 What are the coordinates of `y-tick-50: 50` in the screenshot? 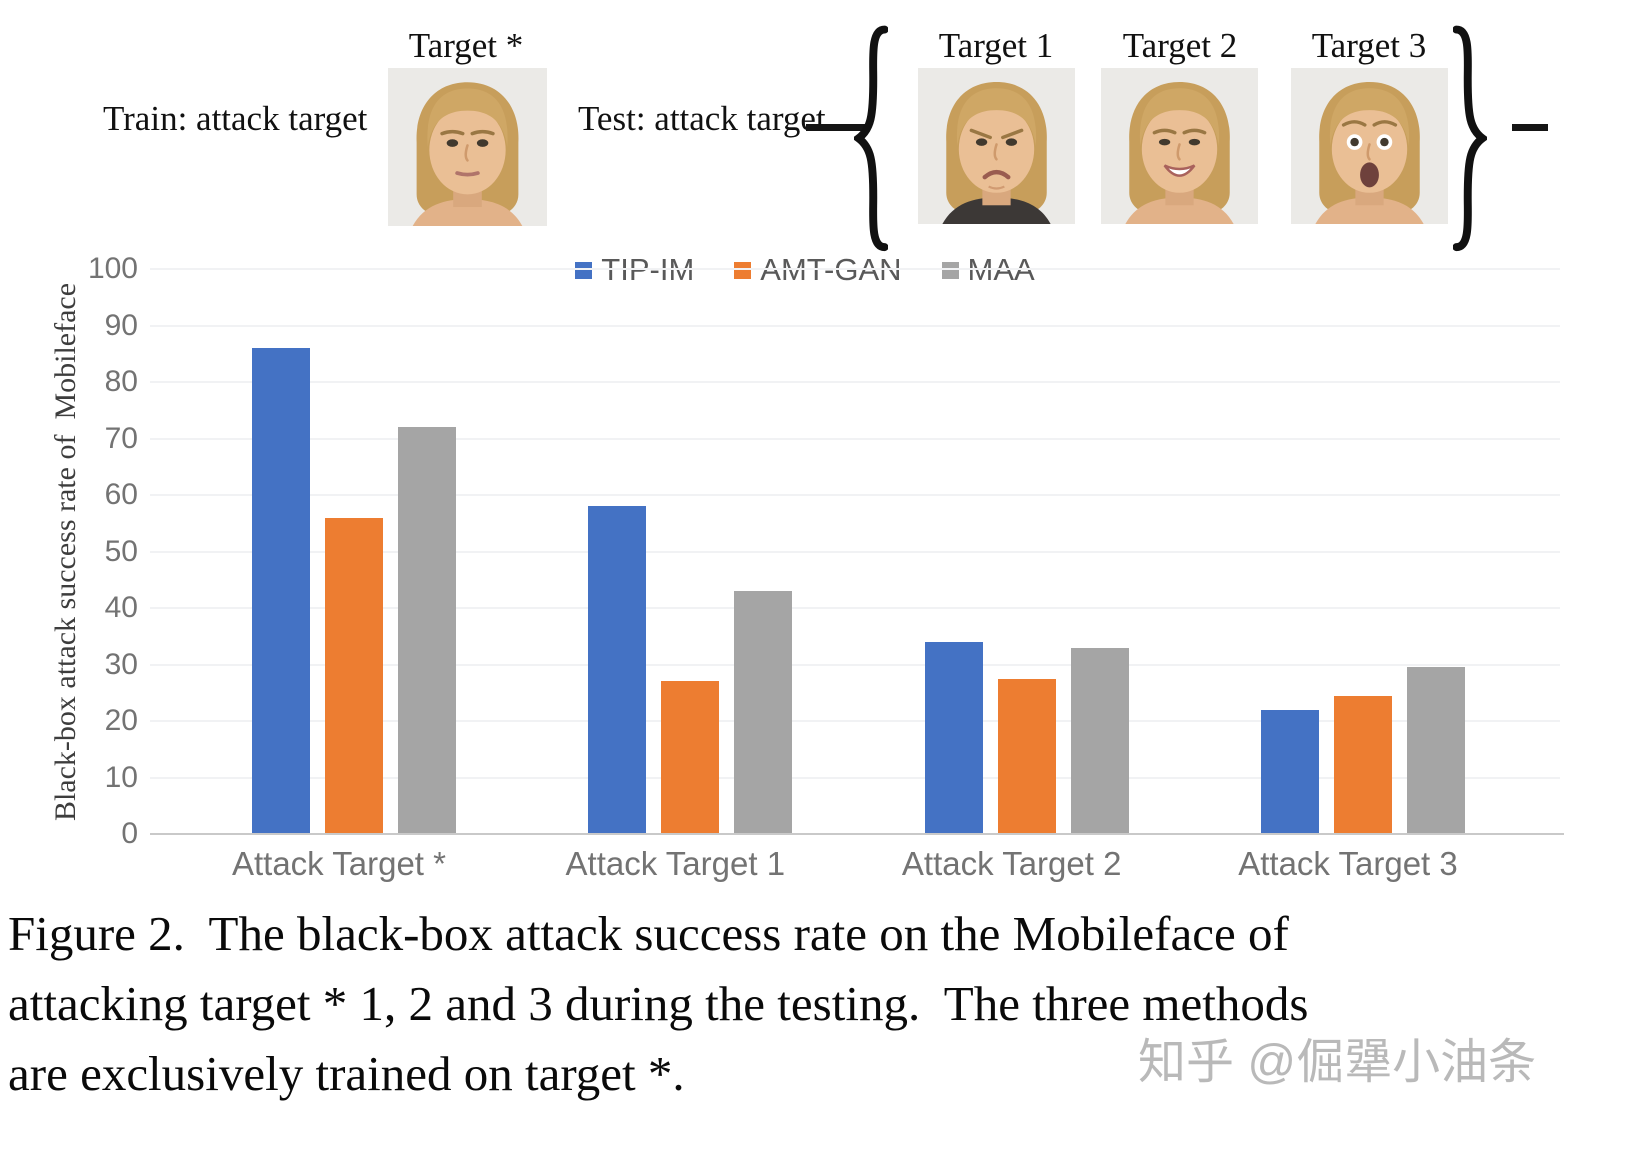 It's located at (121, 551).